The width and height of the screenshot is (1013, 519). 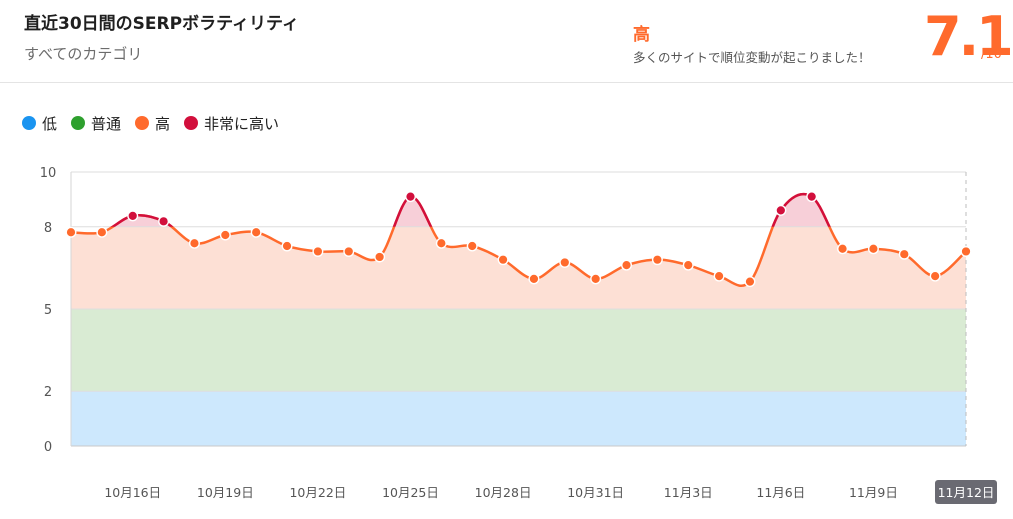 I want to click on category-subtitle: すべてのカテゴリ, so click(x=83, y=54).